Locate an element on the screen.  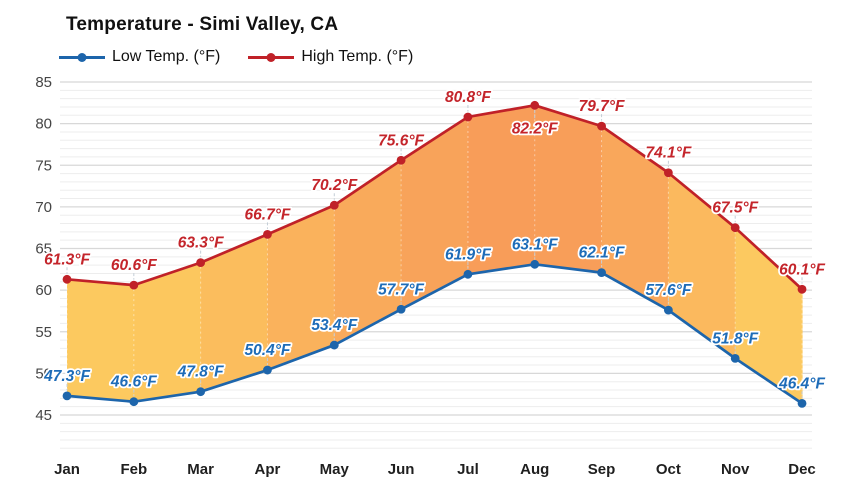
y-tick-label: 50 is located at coordinates (43, 373).